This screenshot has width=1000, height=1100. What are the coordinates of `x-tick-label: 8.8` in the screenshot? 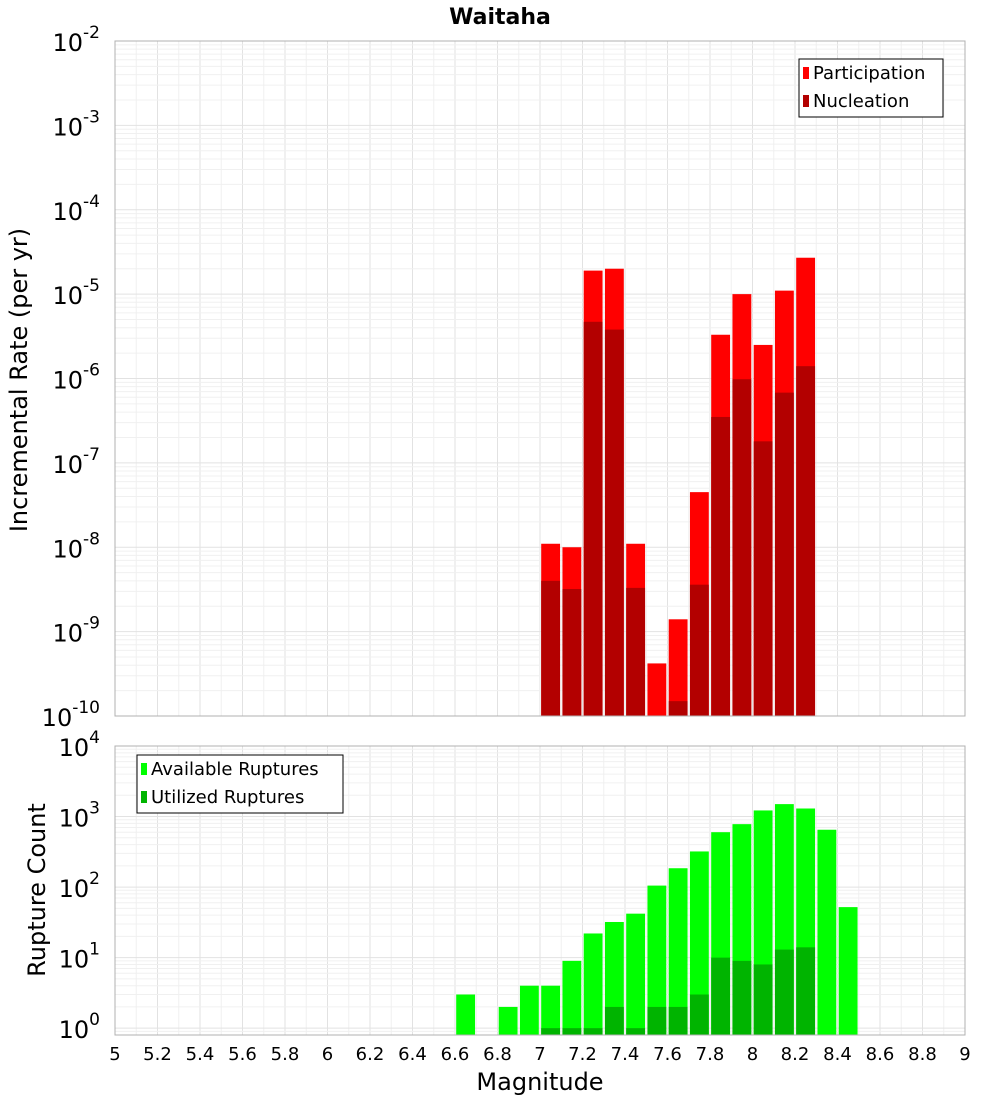 It's located at (922, 1054).